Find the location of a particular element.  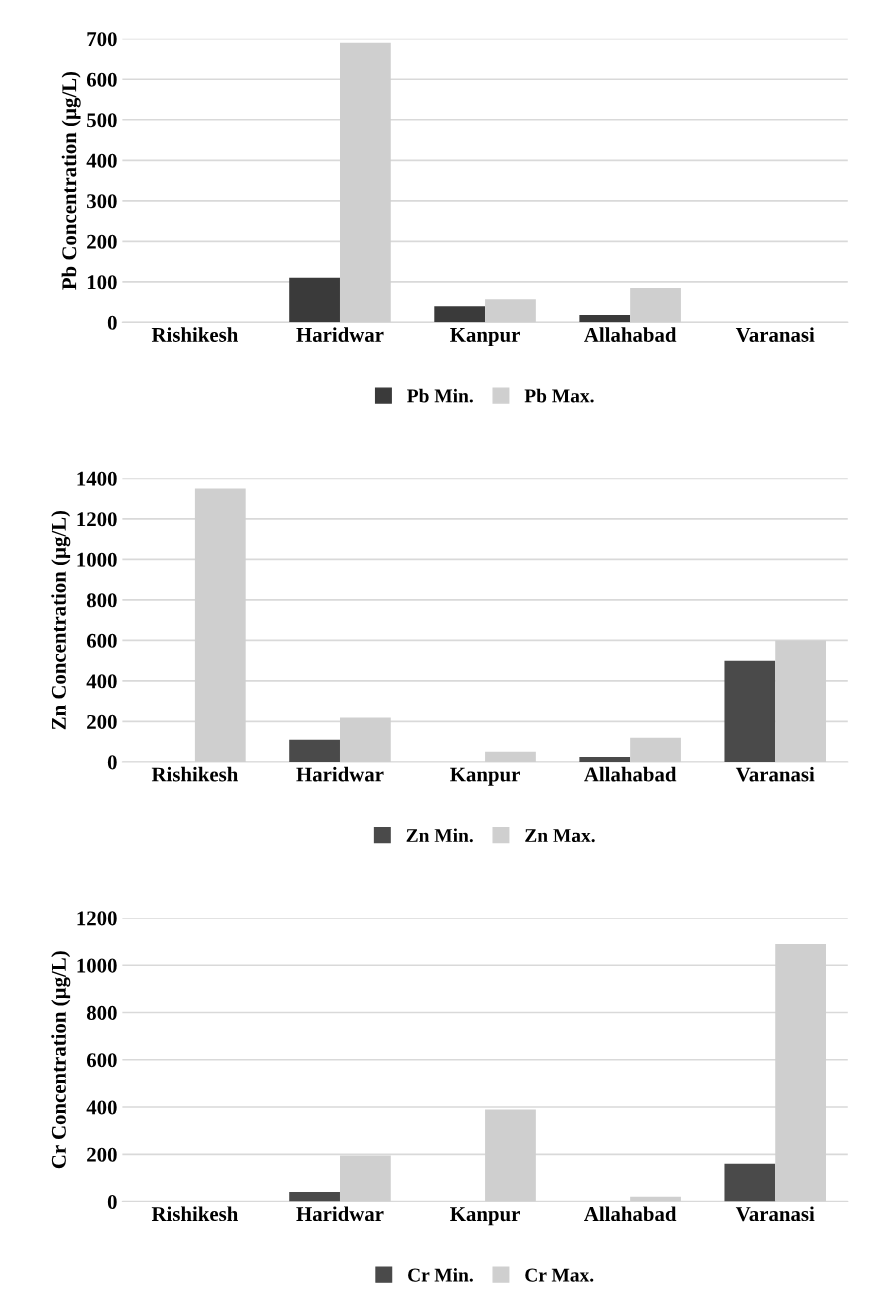

y-tick-label: 300 is located at coordinates (102, 201).